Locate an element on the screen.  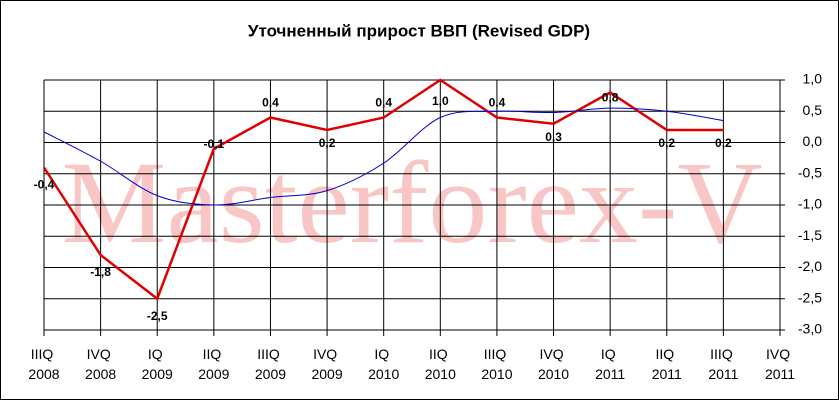
y-tick-label: 0,0 is located at coordinates (813, 141).